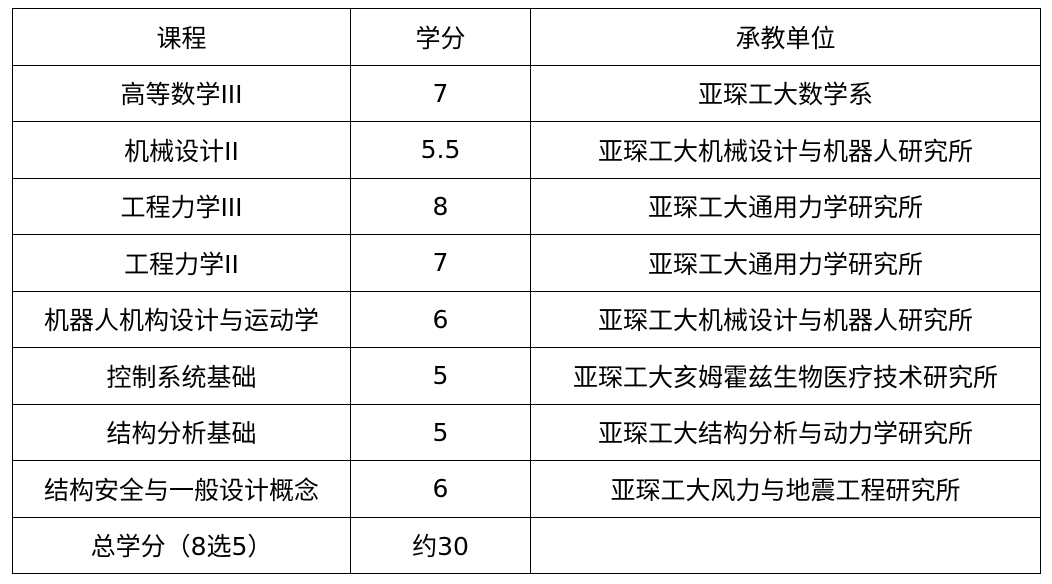 This screenshot has height=584, width=1052. I want to click on table-cell: 总学分（8选5）, so click(181, 545).